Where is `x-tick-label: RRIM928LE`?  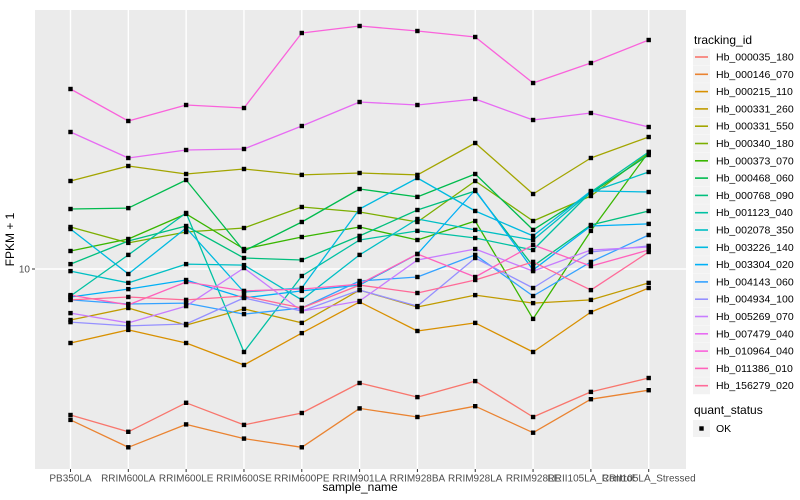 x-tick-label: RRIM928LE is located at coordinates (533, 479).